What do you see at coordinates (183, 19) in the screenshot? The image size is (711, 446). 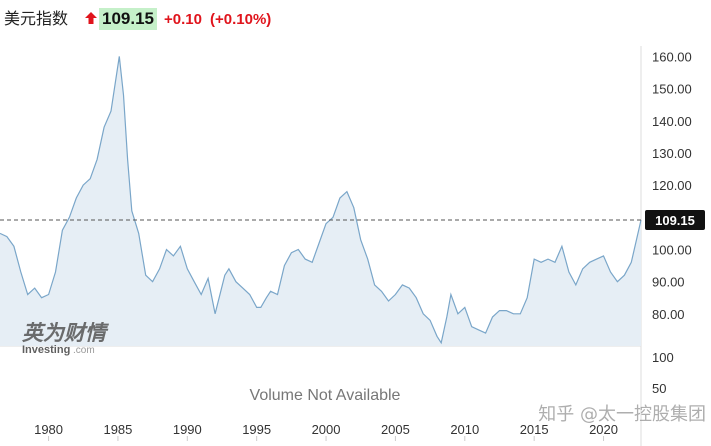 I see `price-change: +0.10` at bounding box center [183, 19].